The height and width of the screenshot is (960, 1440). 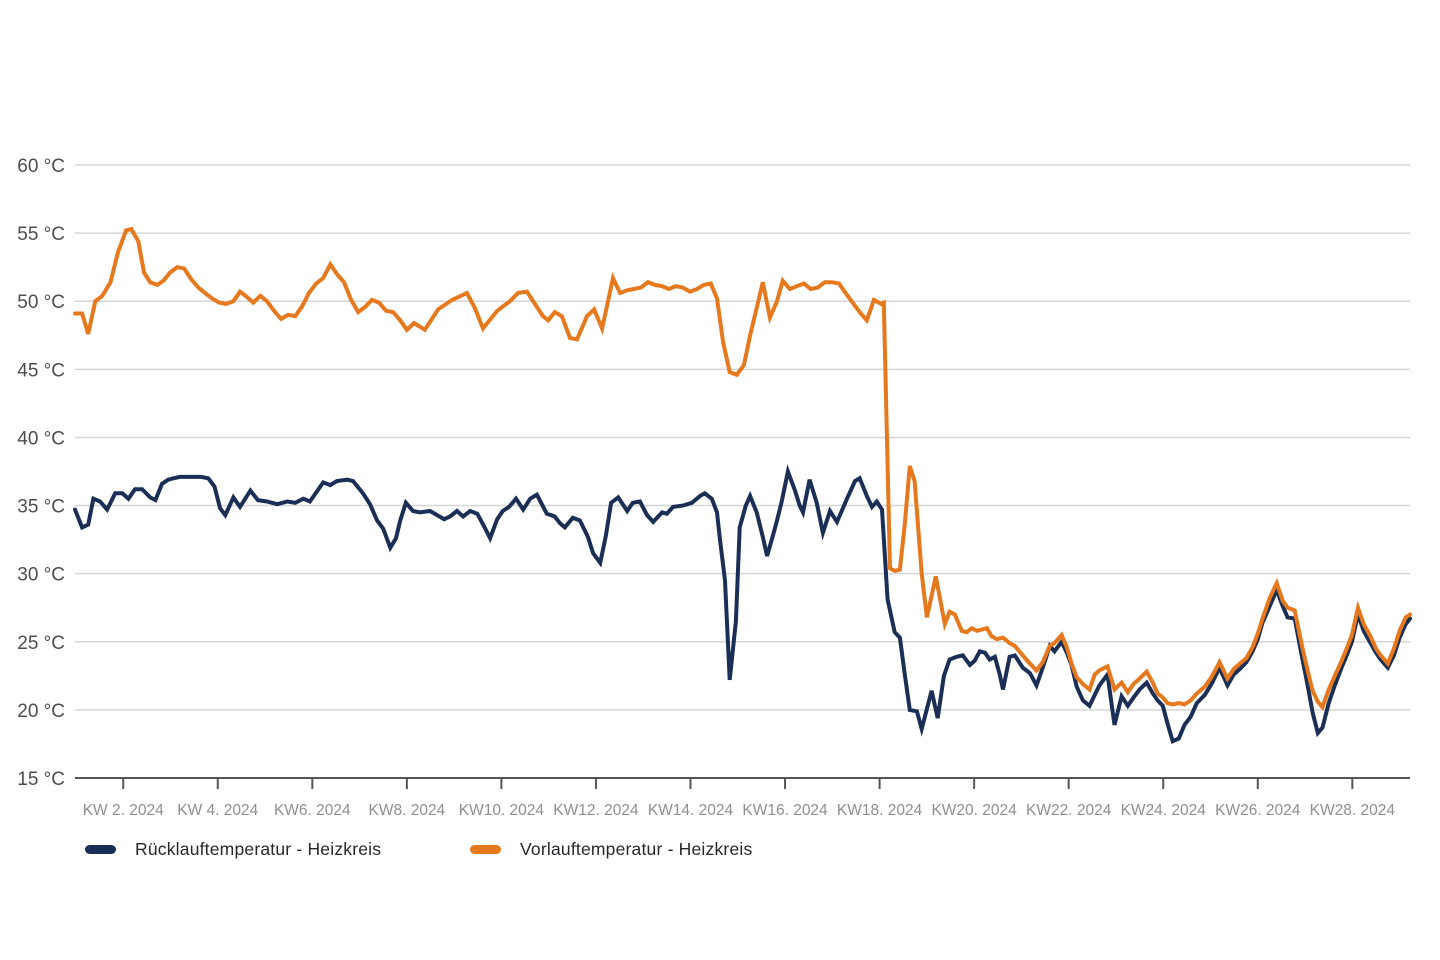 What do you see at coordinates (485, 849) in the screenshot?
I see `legend-swatch-vorlauftemperatur-icon` at bounding box center [485, 849].